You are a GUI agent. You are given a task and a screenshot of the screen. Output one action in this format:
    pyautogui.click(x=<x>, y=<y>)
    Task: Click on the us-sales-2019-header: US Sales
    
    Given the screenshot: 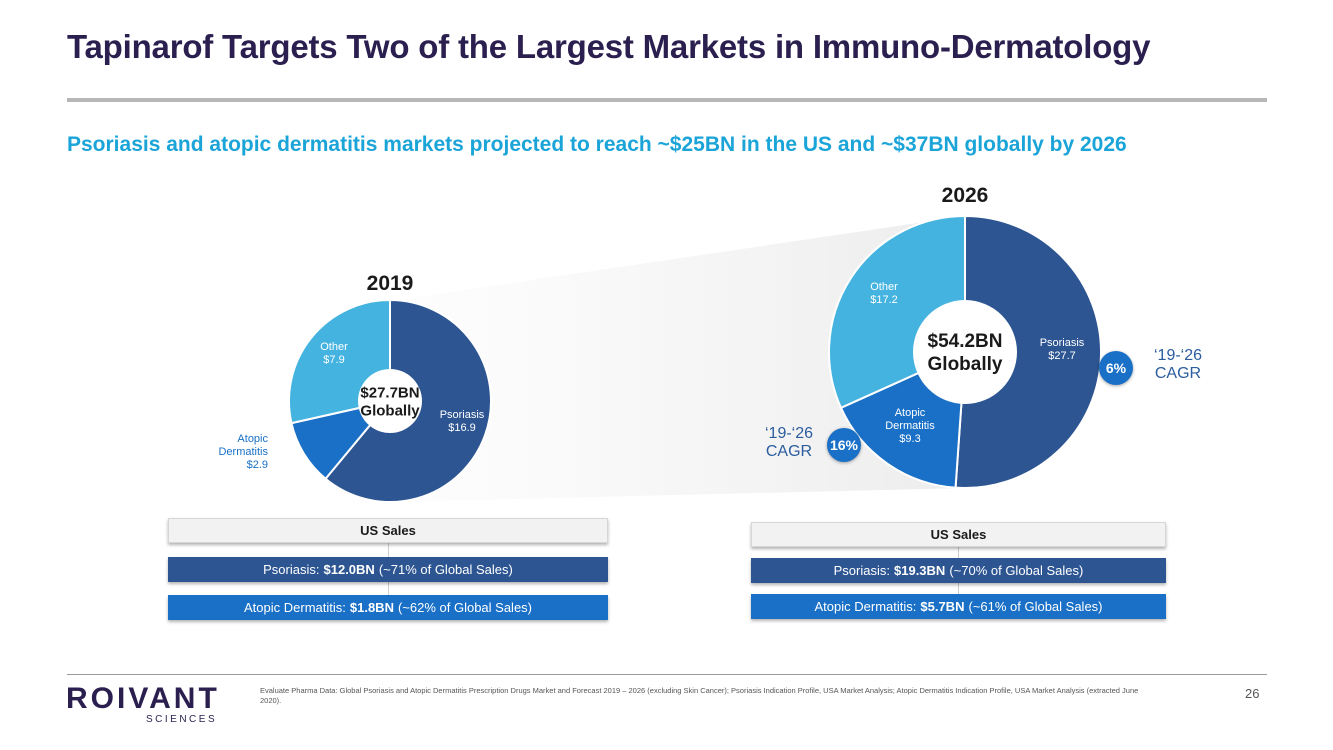 What is the action you would take?
    pyautogui.click(x=388, y=530)
    